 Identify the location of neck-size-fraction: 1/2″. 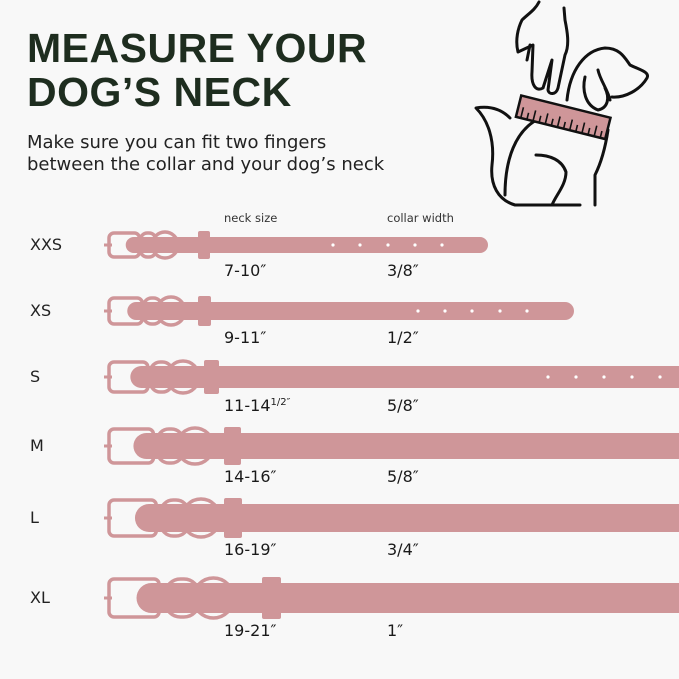
(280, 402).